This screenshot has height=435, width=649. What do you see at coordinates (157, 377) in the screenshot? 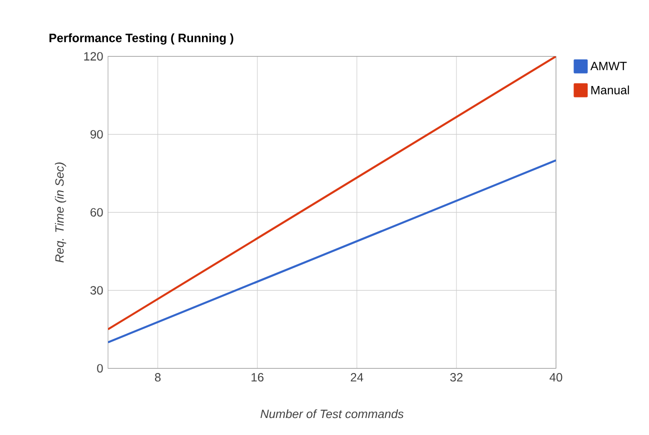
I see `x-tick-label: 8` at bounding box center [157, 377].